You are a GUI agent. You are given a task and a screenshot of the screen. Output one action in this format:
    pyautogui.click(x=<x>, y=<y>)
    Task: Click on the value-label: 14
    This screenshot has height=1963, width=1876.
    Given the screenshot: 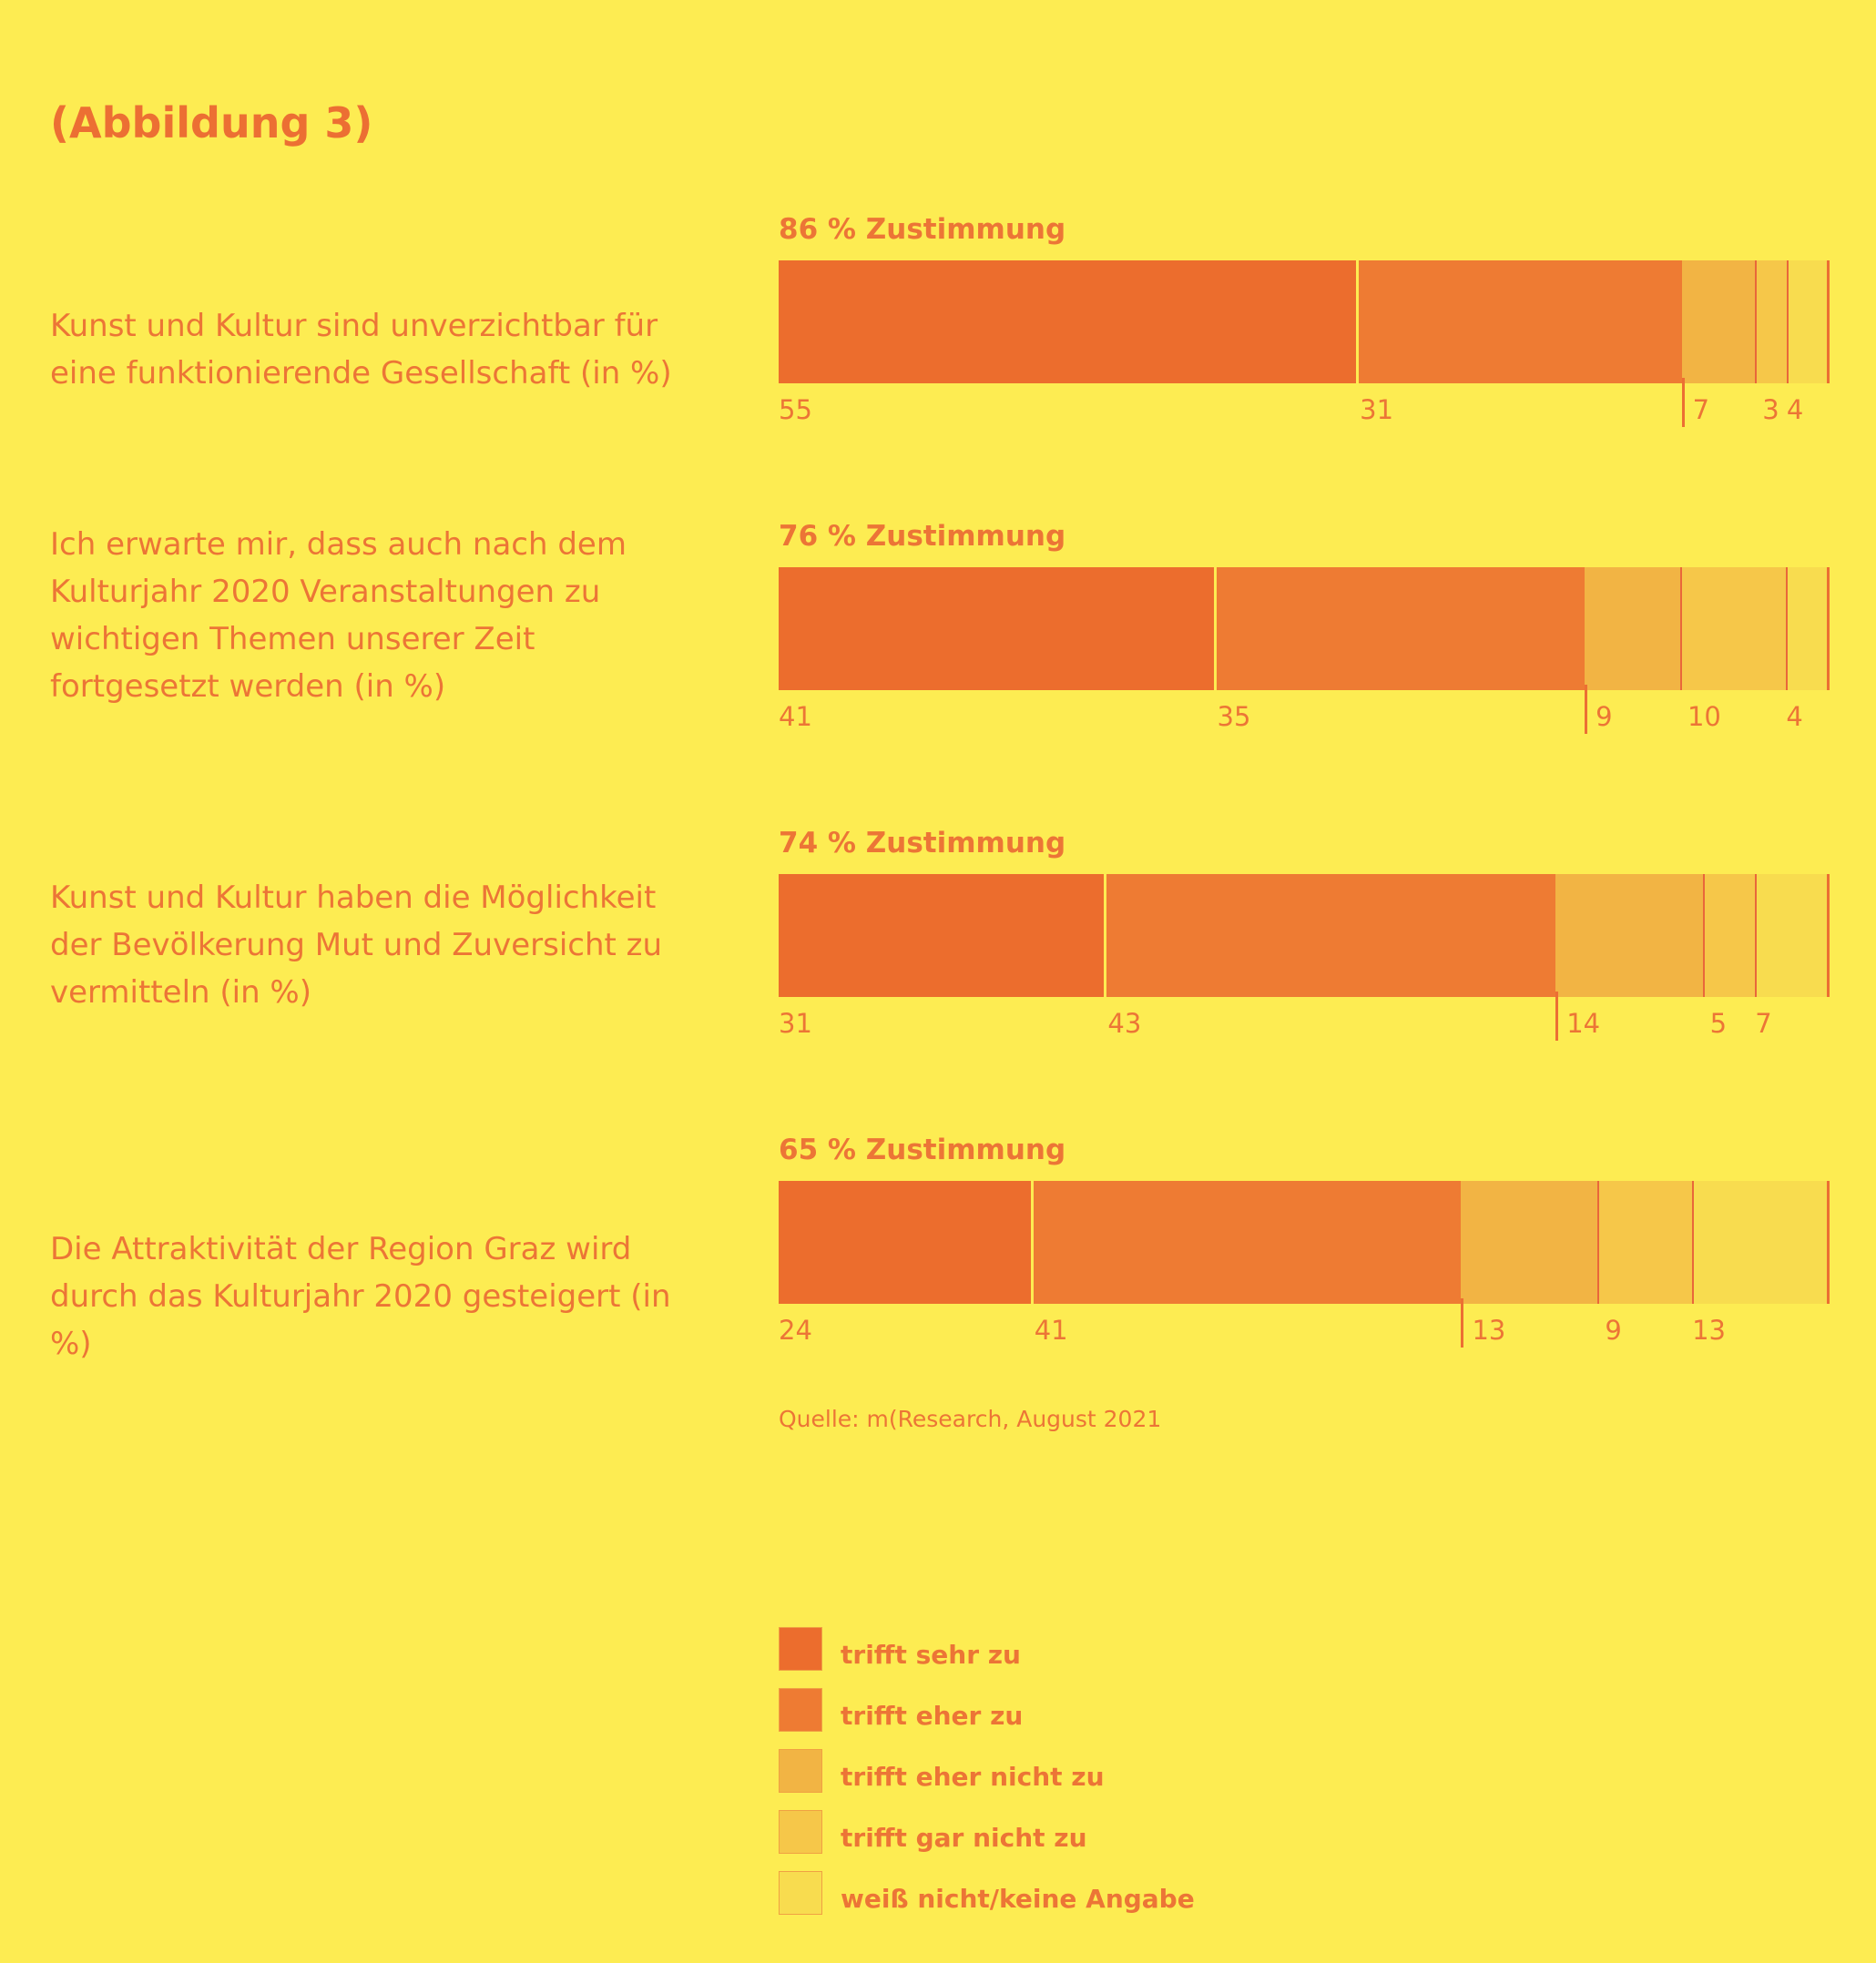 What is the action you would take?
    pyautogui.click(x=1583, y=1023)
    